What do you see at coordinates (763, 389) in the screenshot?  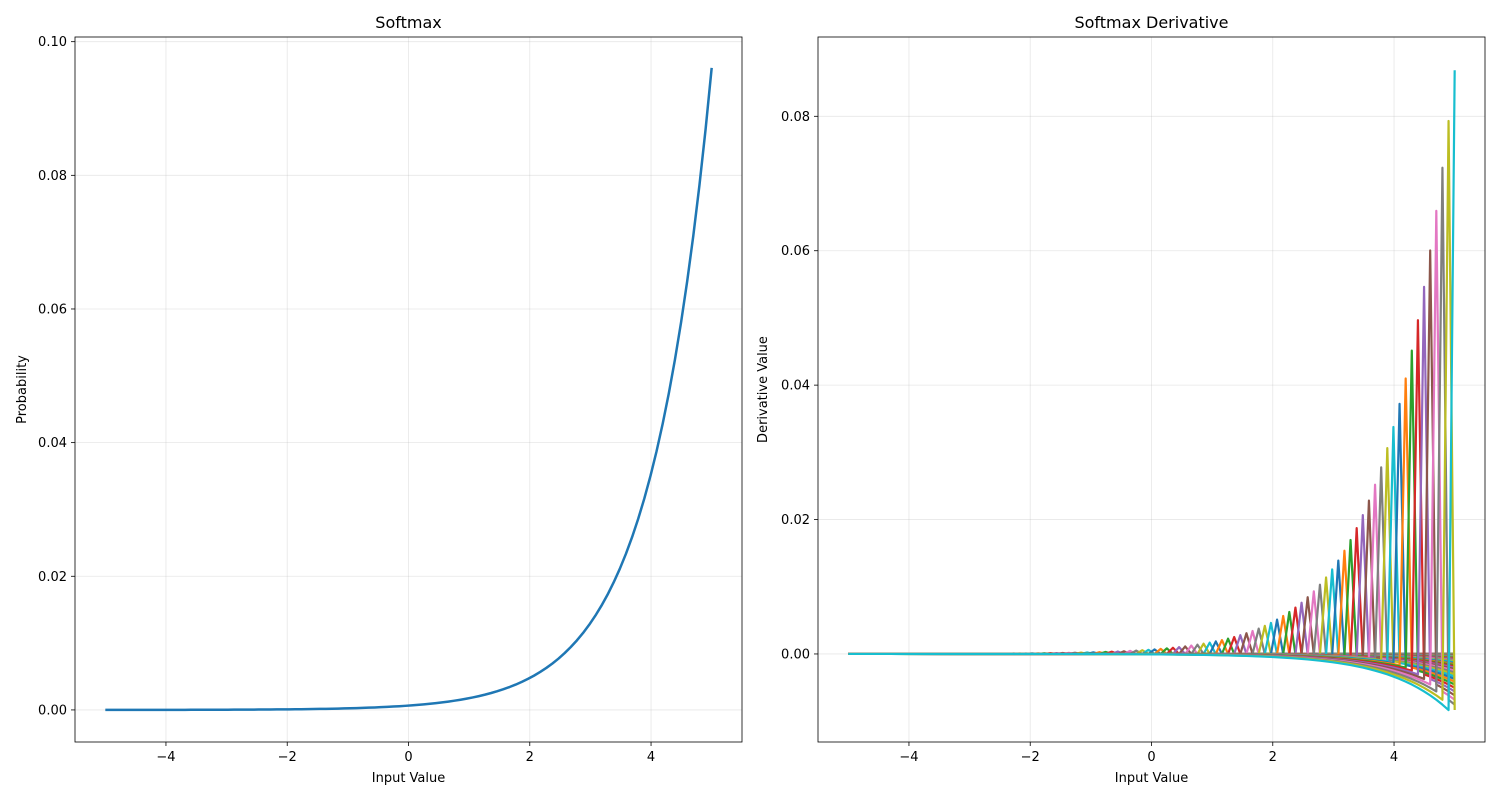 I see `y-axis-label: Derivative Value` at bounding box center [763, 389].